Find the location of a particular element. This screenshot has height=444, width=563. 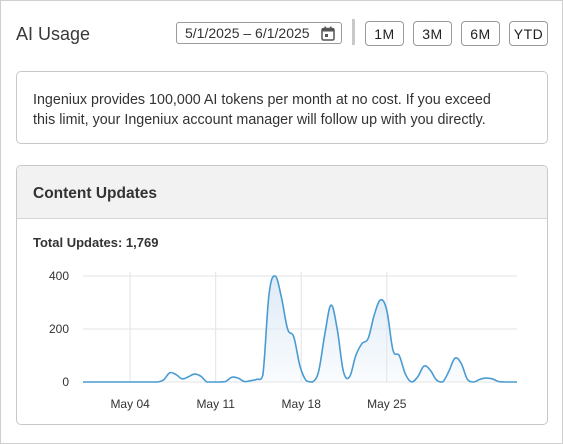

total-updates: Total Updates: 1,769 is located at coordinates (96, 242).